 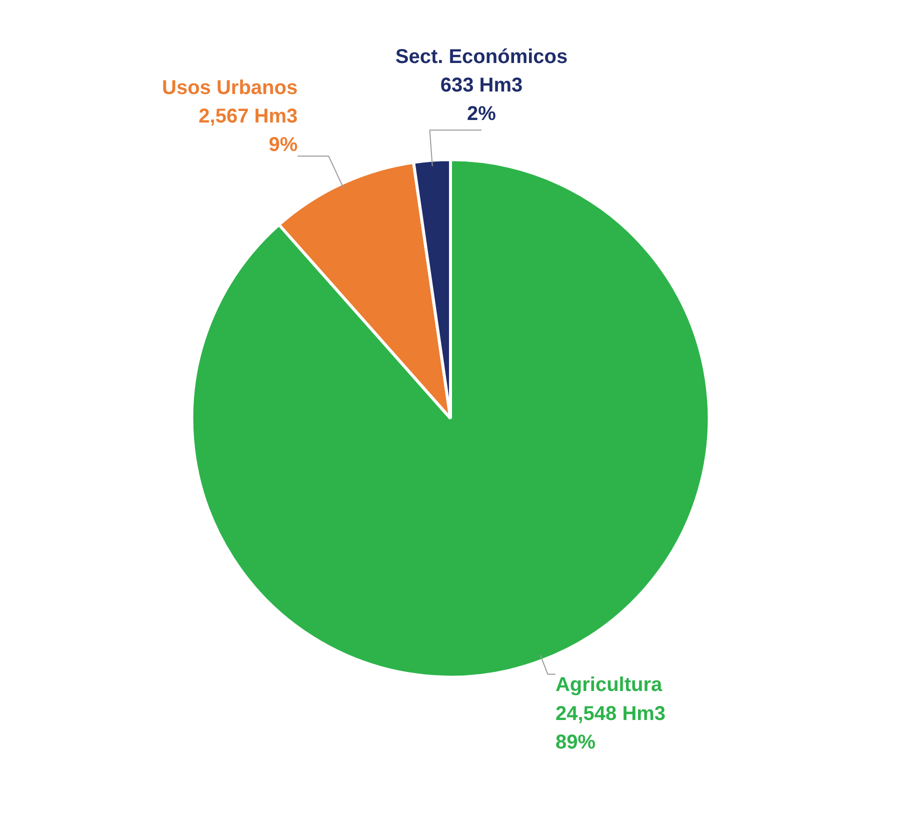 I want to click on slice-label: Usos Urbanos, so click(x=230, y=87).